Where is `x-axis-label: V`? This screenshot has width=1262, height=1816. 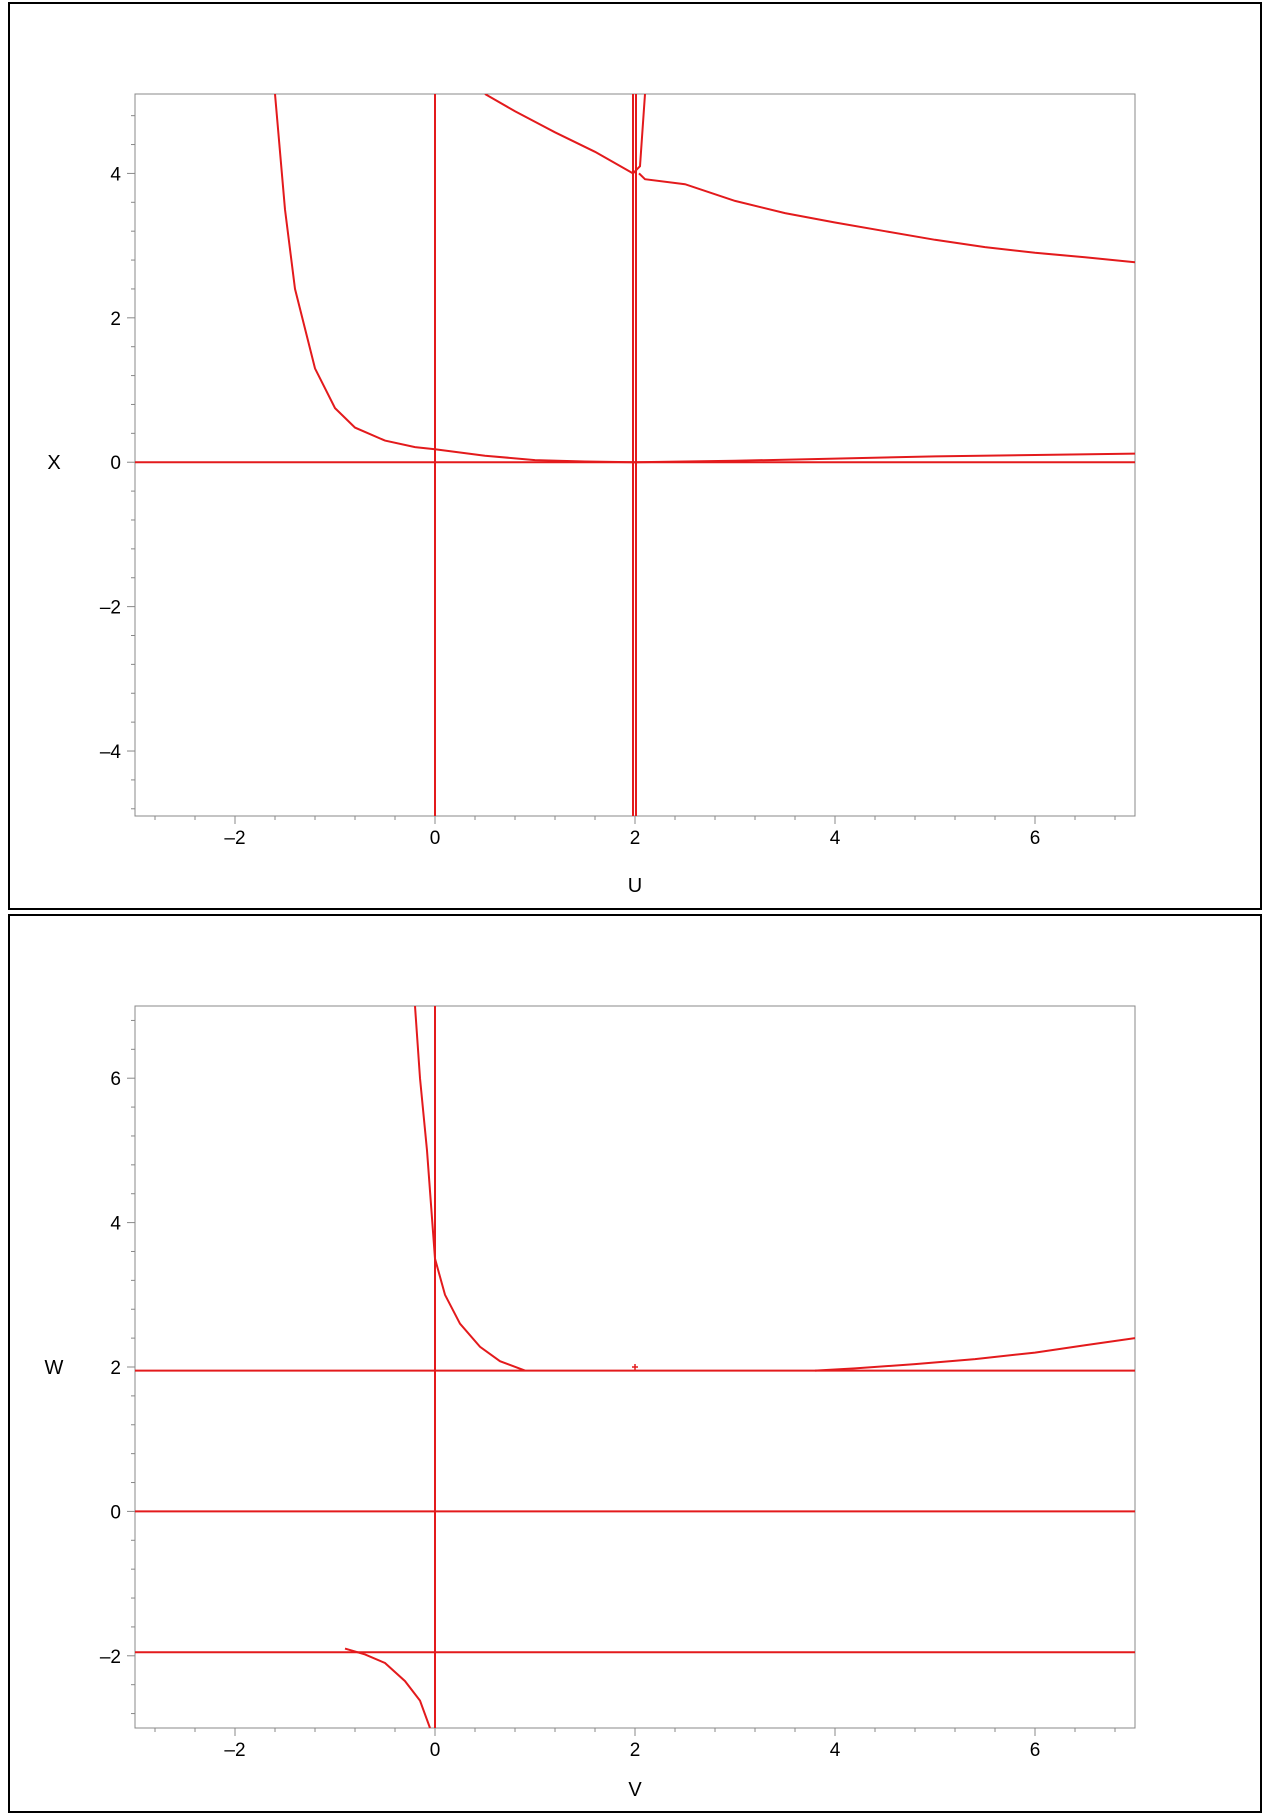
x-axis-label: V is located at coordinates (635, 1790).